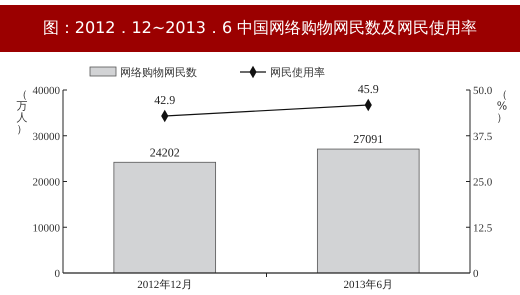  What do you see at coordinates (260, 27) in the screenshot?
I see `chart-title: 图：2012．12~2013．6 中国网络购物网民数及网民使用率` at bounding box center [260, 27].